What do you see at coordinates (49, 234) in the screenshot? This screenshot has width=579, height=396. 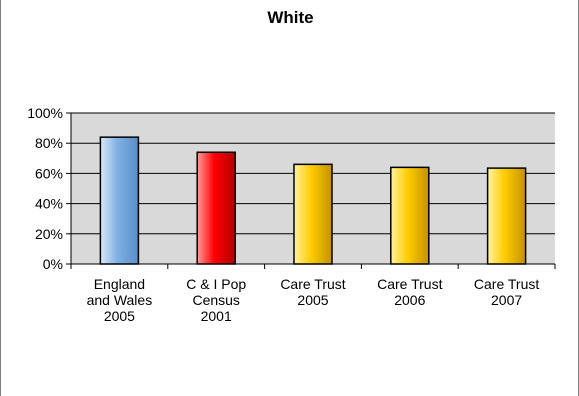 I see `y-tick-label: 20%` at bounding box center [49, 234].